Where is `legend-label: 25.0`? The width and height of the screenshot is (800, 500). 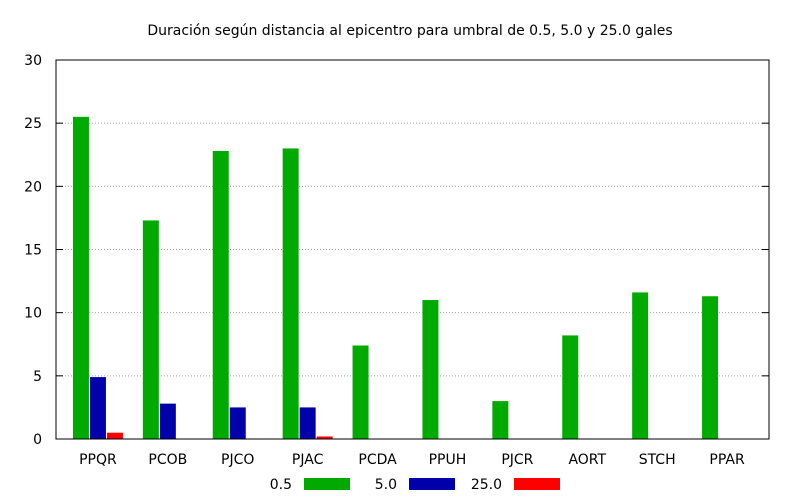
legend-label: 25.0 is located at coordinates (486, 485).